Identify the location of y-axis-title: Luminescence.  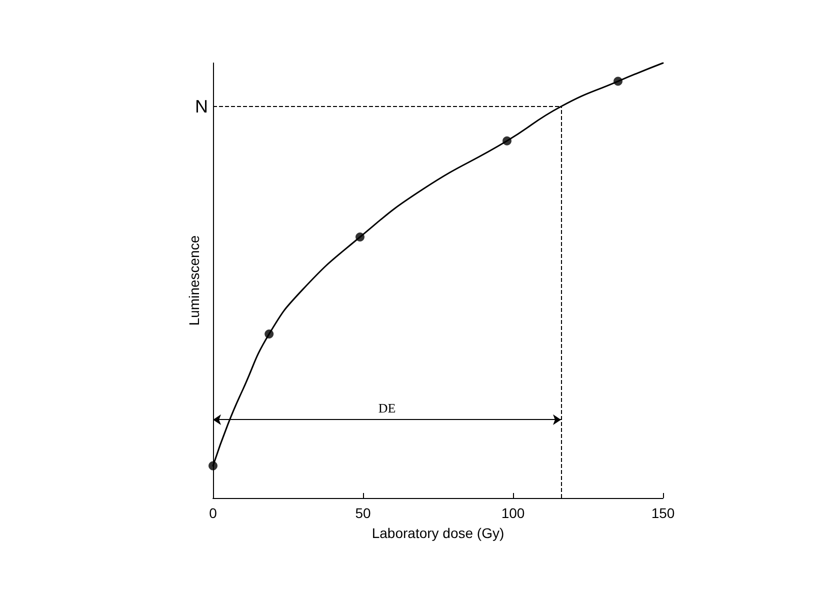
(194, 280).